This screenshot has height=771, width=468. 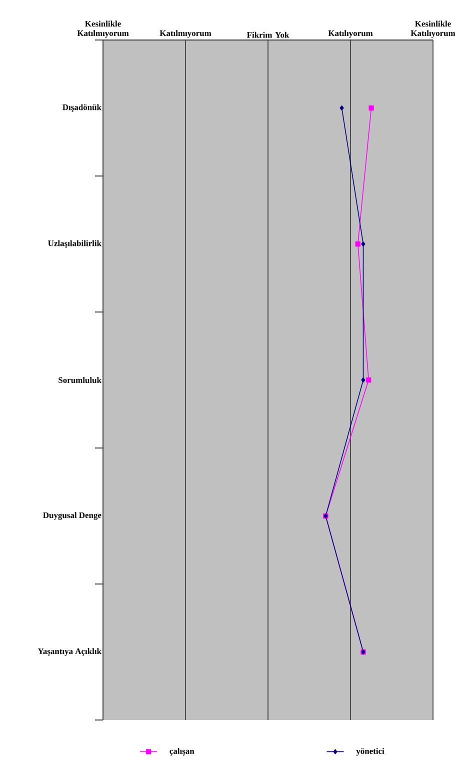 I want to click on text: Kesinlikle Katılıyorum, so click(x=433, y=29).